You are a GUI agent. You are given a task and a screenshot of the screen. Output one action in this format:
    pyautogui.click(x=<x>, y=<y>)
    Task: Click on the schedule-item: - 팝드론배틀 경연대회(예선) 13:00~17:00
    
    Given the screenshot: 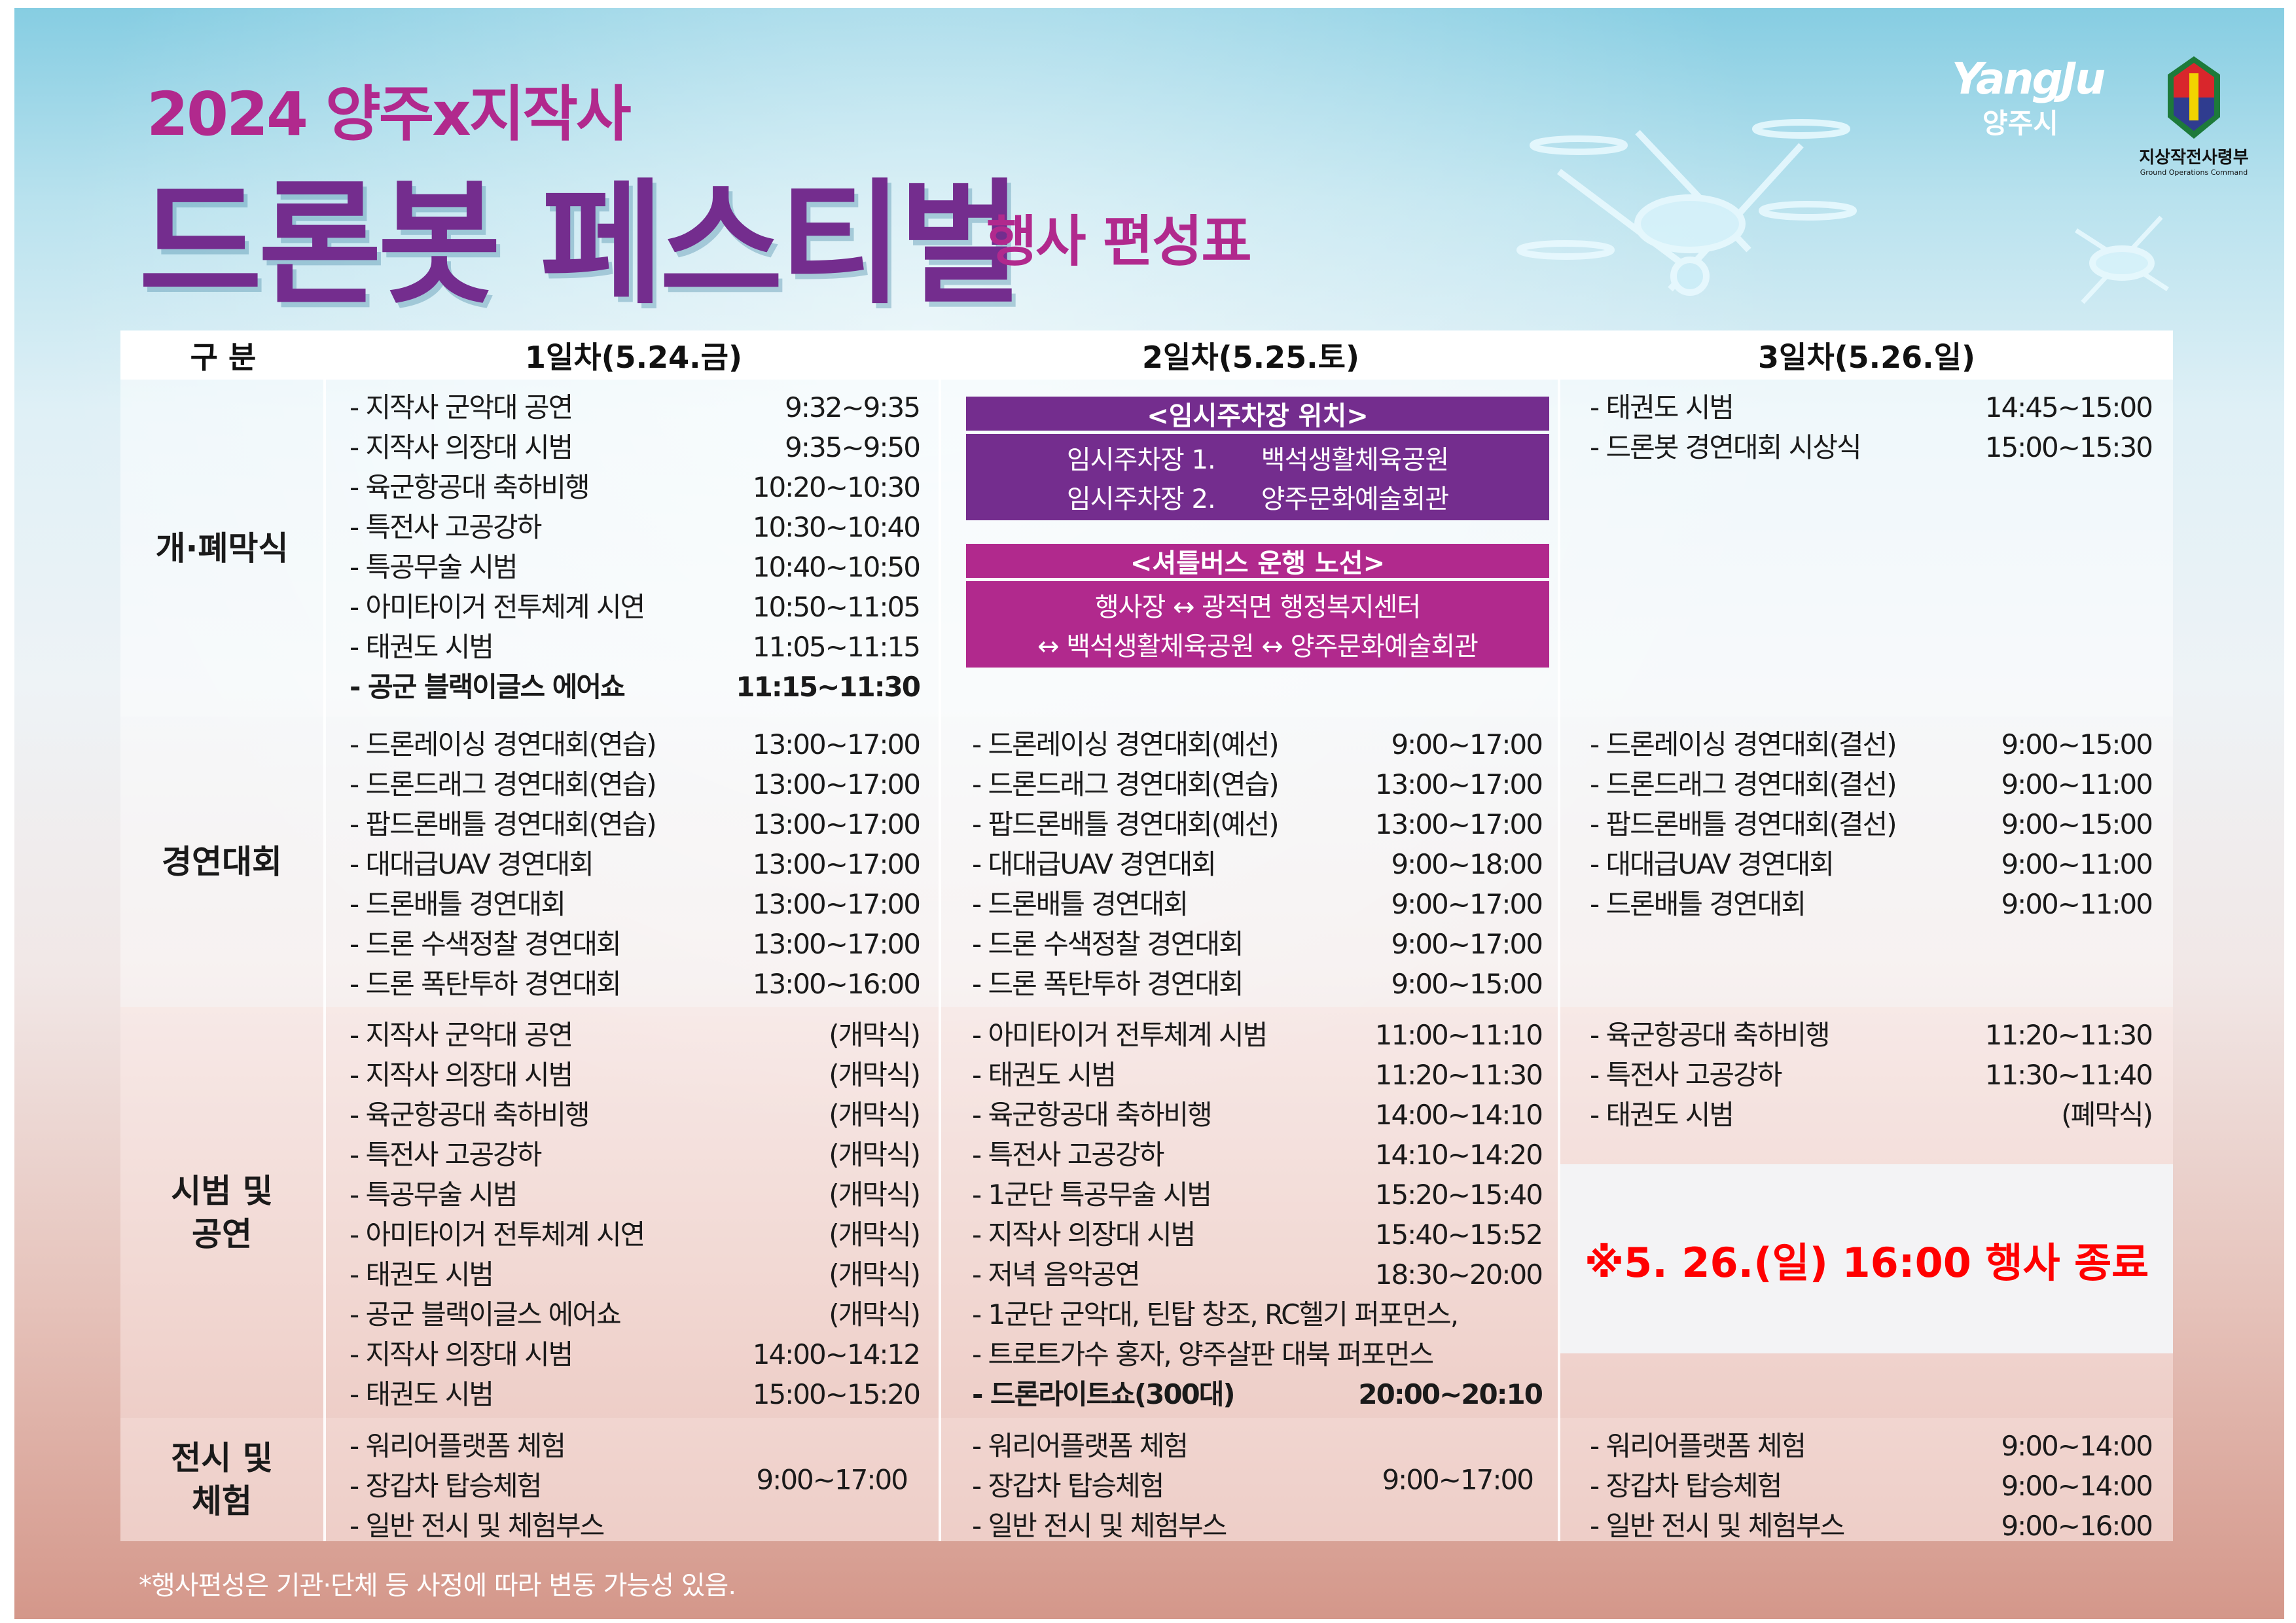 What is the action you would take?
    pyautogui.click(x=1257, y=824)
    